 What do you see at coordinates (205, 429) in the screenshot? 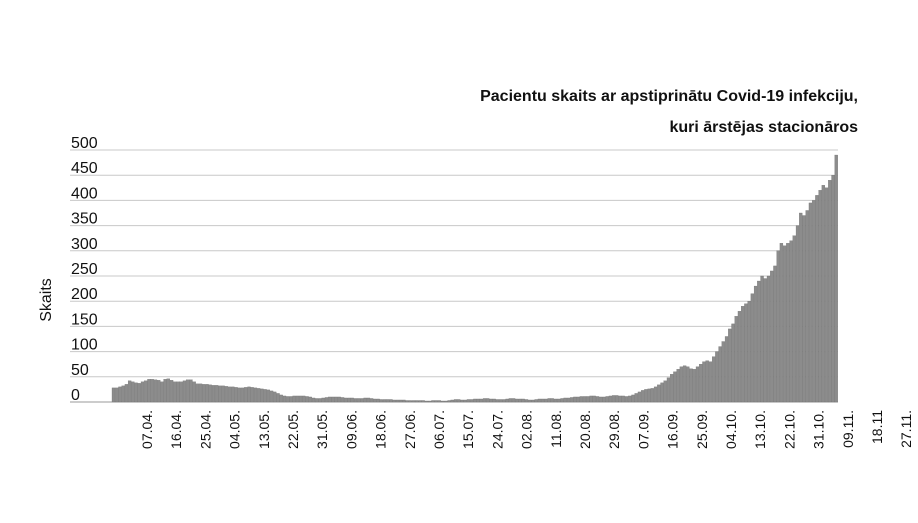
I see `x-tick-label: 25.04.` at bounding box center [205, 429].